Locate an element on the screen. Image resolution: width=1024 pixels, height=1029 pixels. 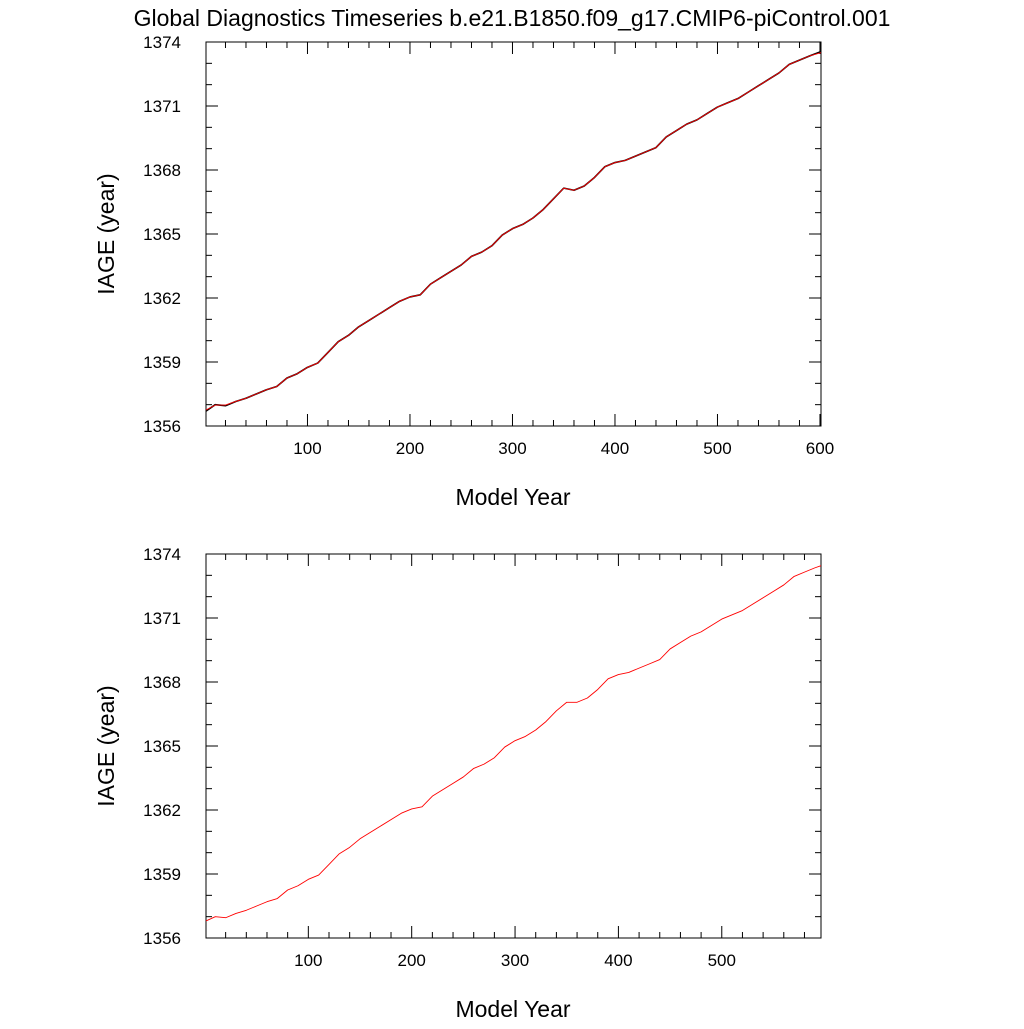
x-tick-label: 600 is located at coordinates (820, 448).